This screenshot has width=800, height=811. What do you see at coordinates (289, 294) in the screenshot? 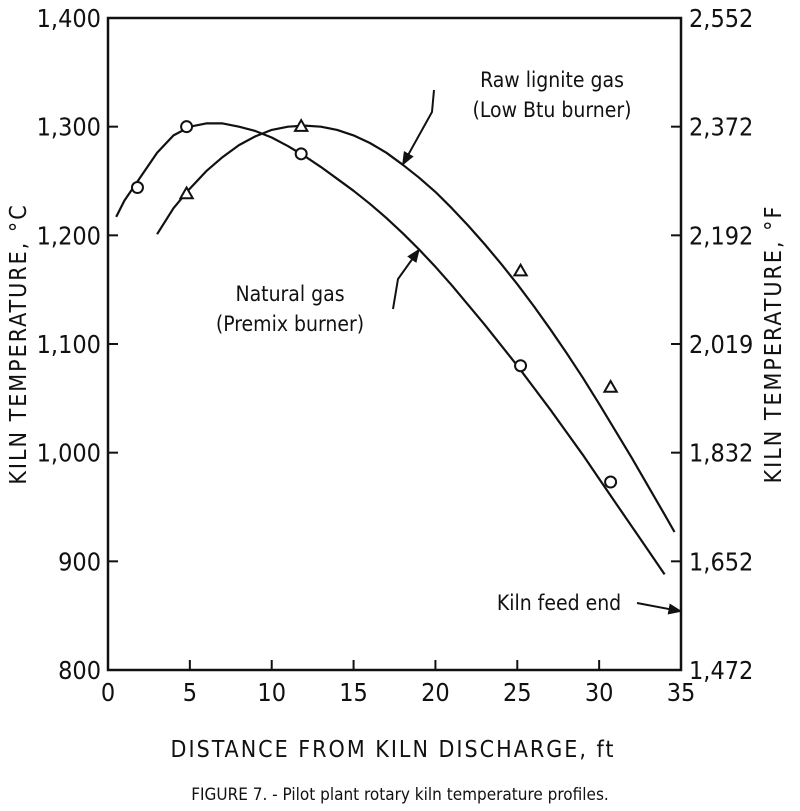
I see `annotation-nat-line-1: Natural gas` at bounding box center [289, 294].